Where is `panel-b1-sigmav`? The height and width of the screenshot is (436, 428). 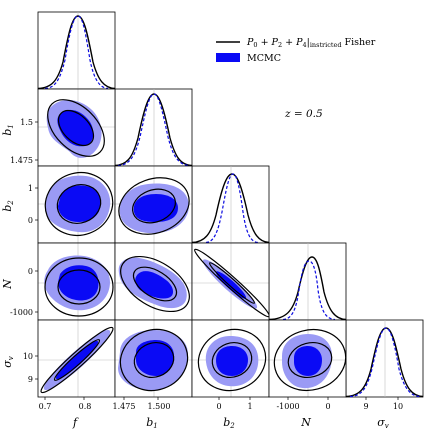 panel-b1-sigmav is located at coordinates (153, 358).